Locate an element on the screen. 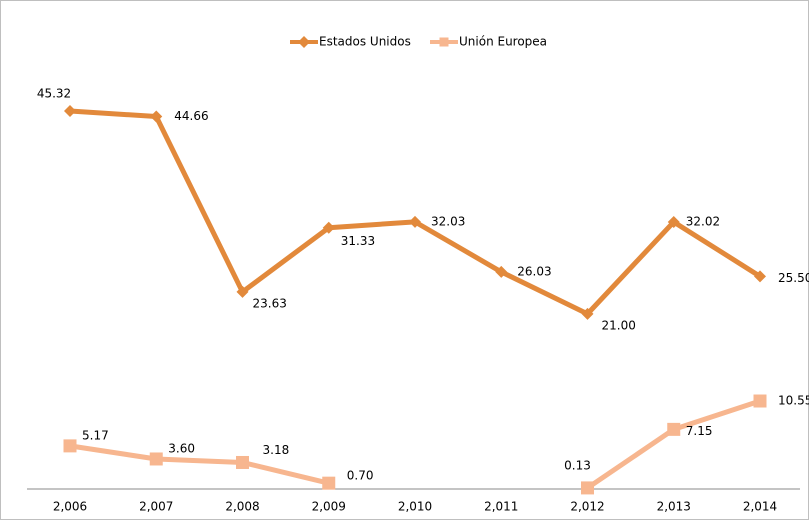 This screenshot has width=809, height=520. legend-label: Estados Unidos is located at coordinates (365, 42).